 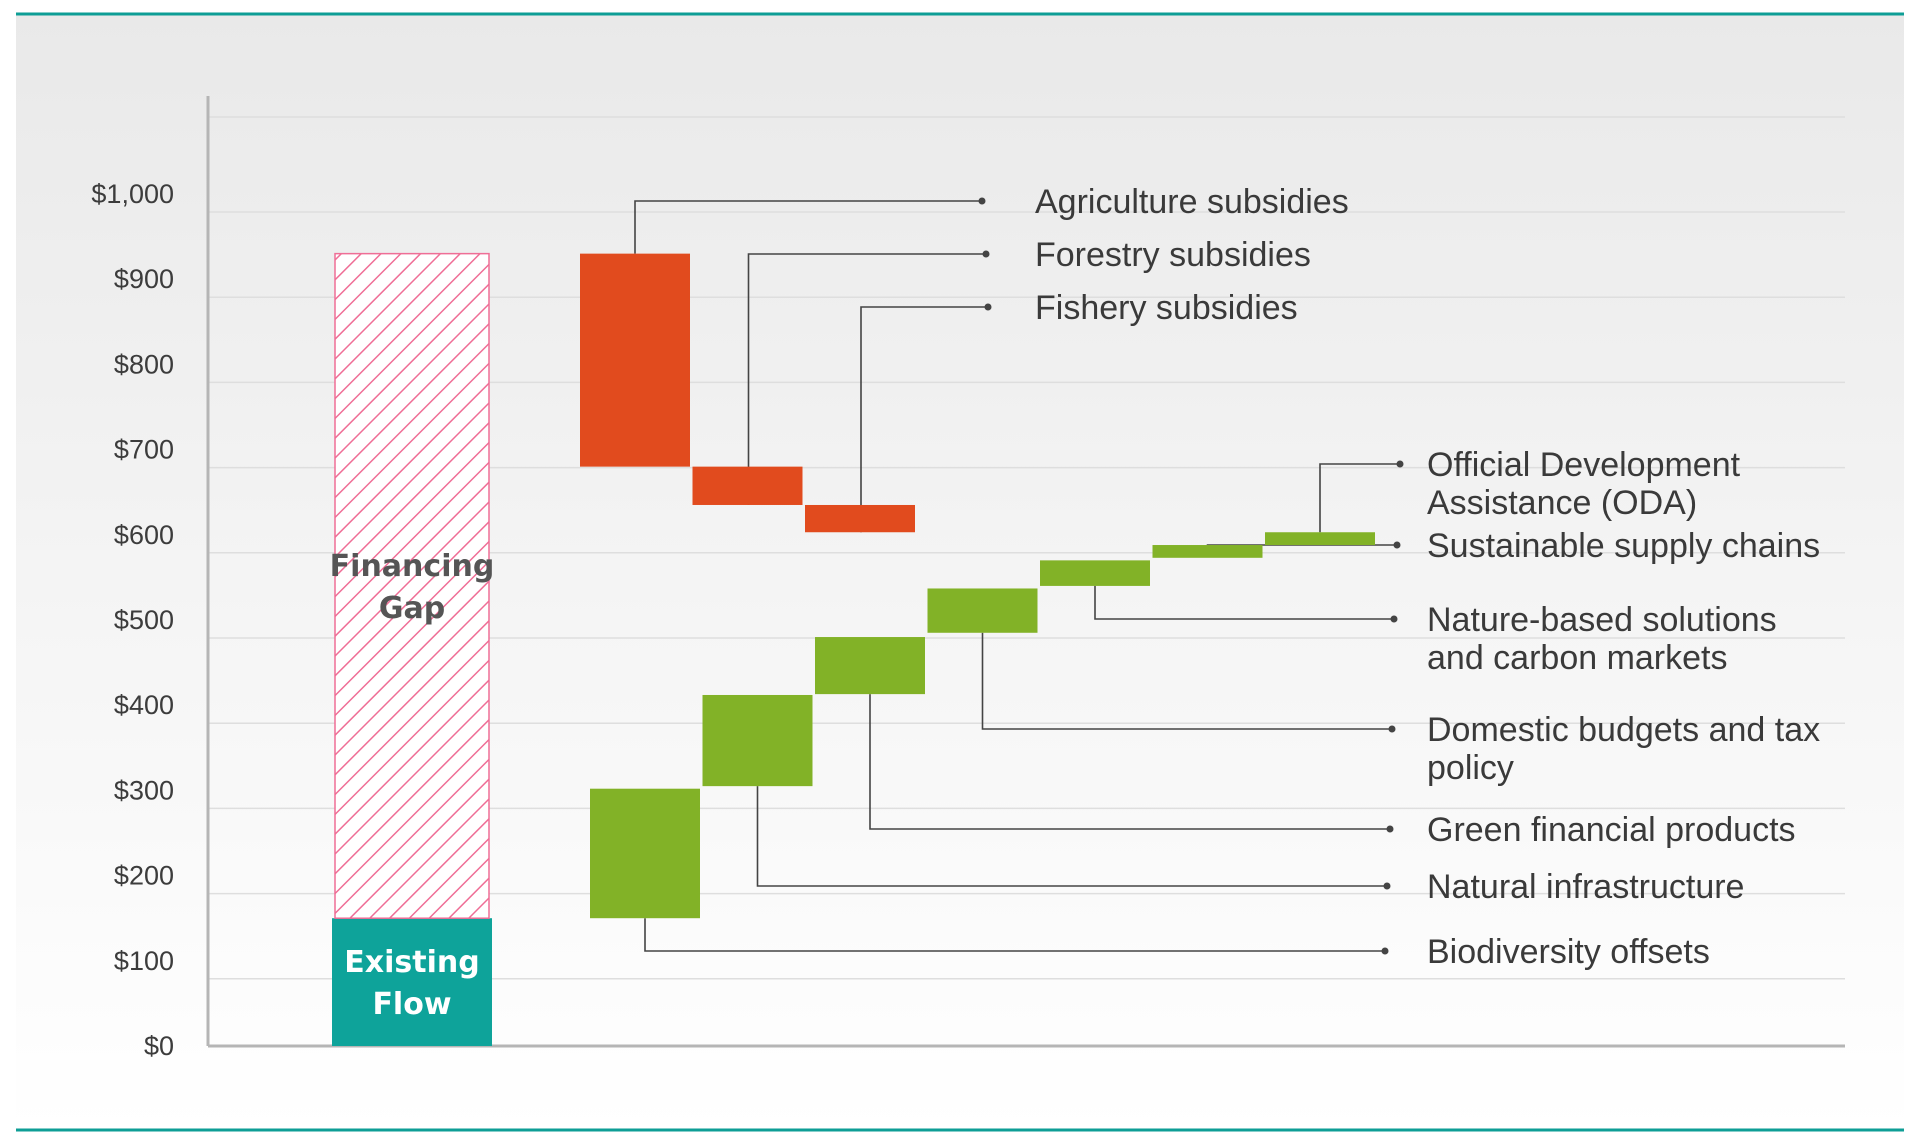 What do you see at coordinates (1320, 539) in the screenshot?
I see `official-development-assistance-oda-bar` at bounding box center [1320, 539].